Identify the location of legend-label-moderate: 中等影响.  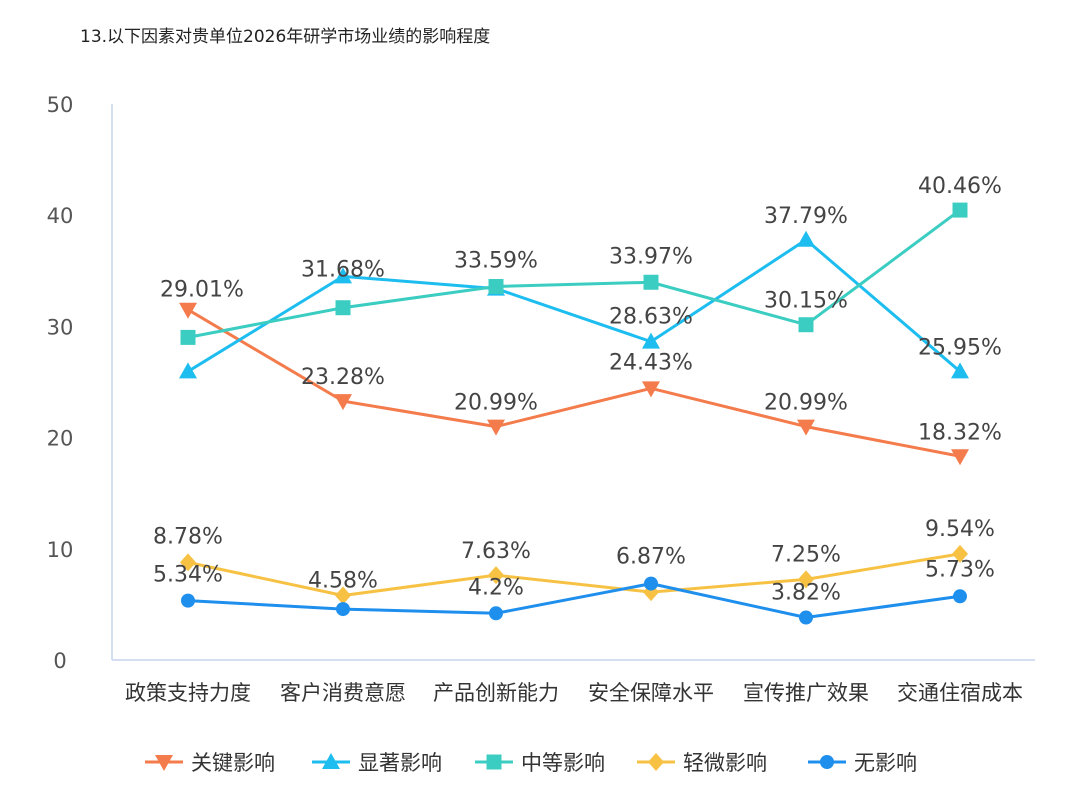
(563, 763).